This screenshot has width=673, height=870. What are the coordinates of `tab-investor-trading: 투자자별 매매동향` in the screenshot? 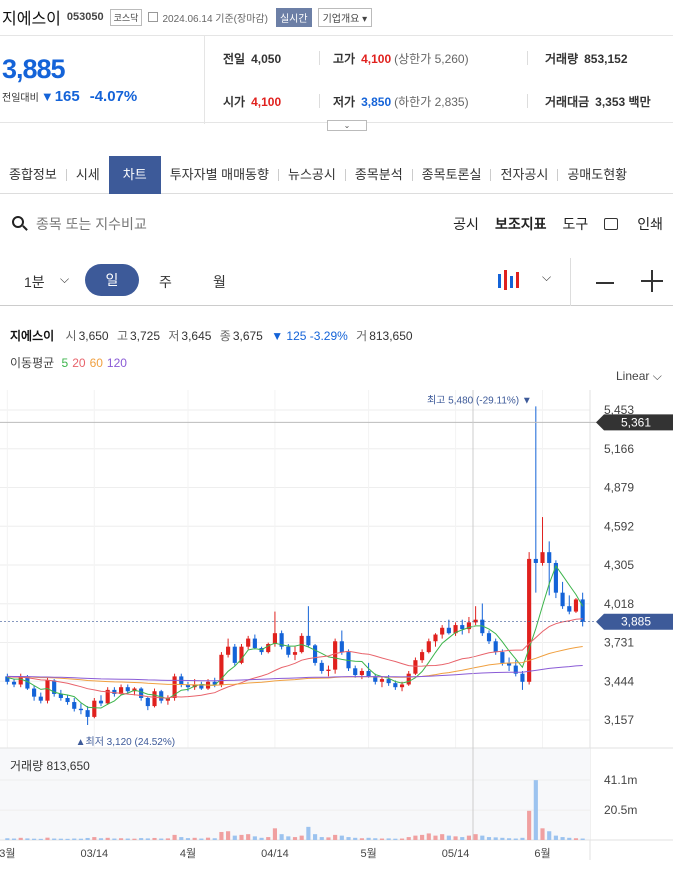 It's located at (219, 174).